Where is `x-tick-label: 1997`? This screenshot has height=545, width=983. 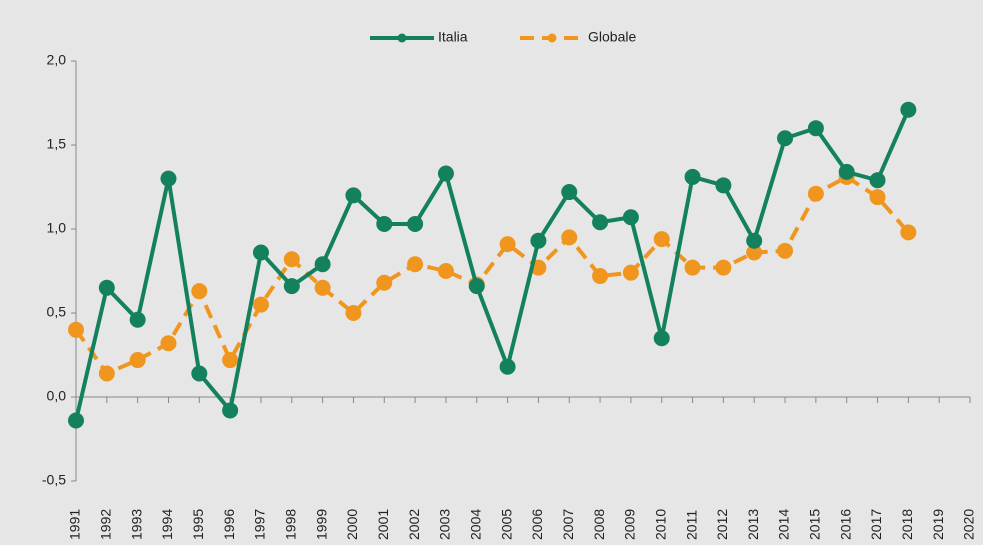 x-tick-label: 1997 is located at coordinates (260, 524).